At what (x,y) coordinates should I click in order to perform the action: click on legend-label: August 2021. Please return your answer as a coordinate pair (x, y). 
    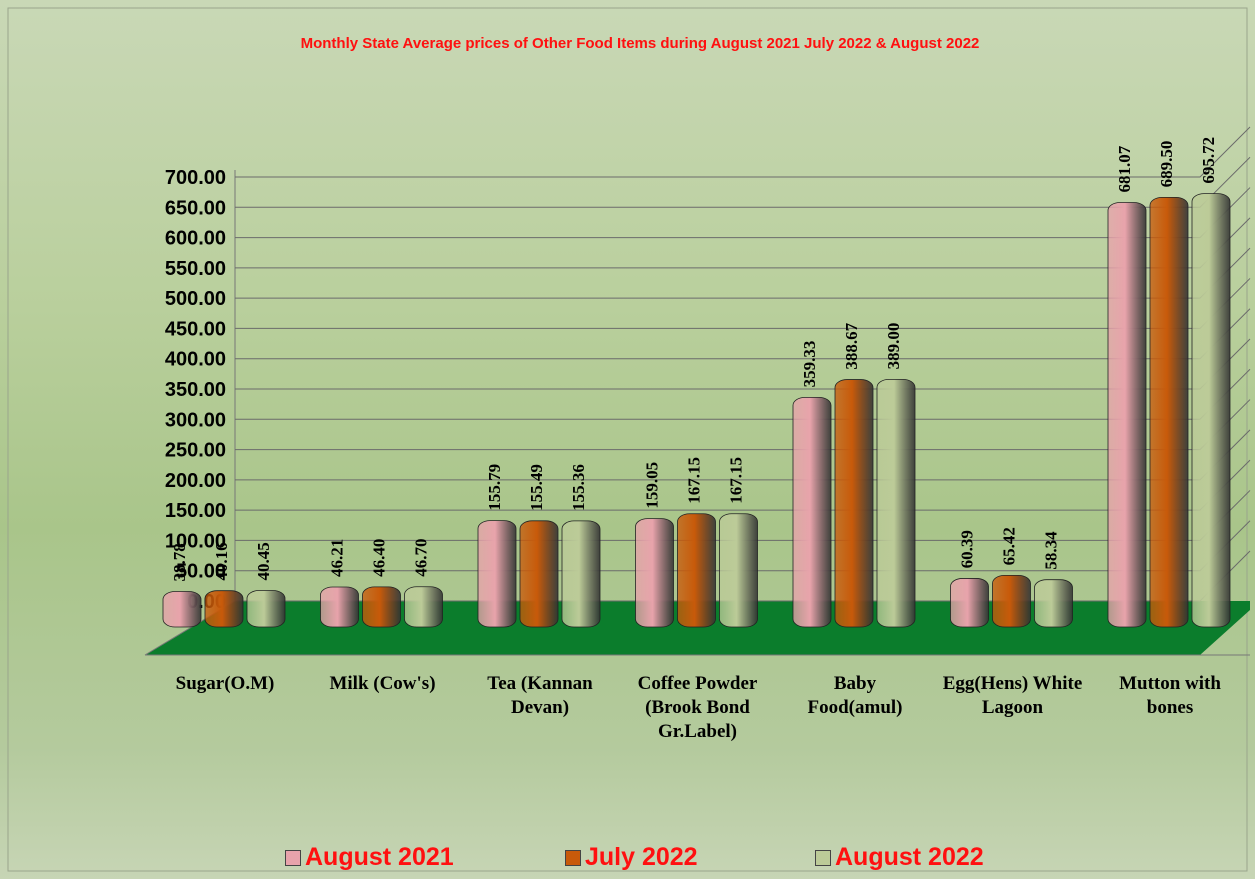
    Looking at the image, I should click on (379, 857).